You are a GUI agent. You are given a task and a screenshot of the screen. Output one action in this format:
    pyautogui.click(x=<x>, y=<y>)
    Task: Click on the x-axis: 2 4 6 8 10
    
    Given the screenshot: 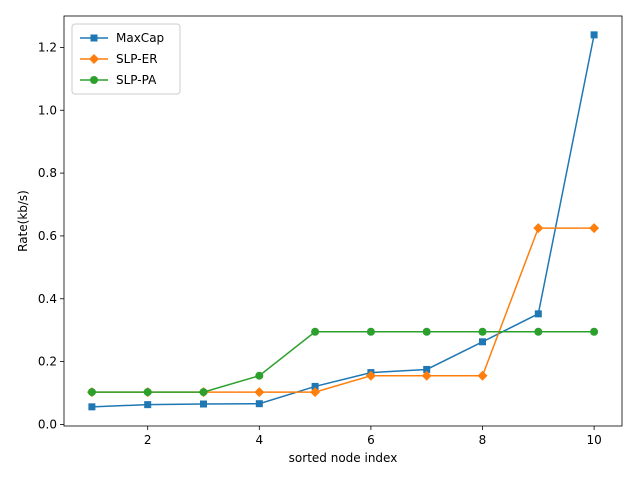 What is the action you would take?
    pyautogui.click(x=373, y=436)
    